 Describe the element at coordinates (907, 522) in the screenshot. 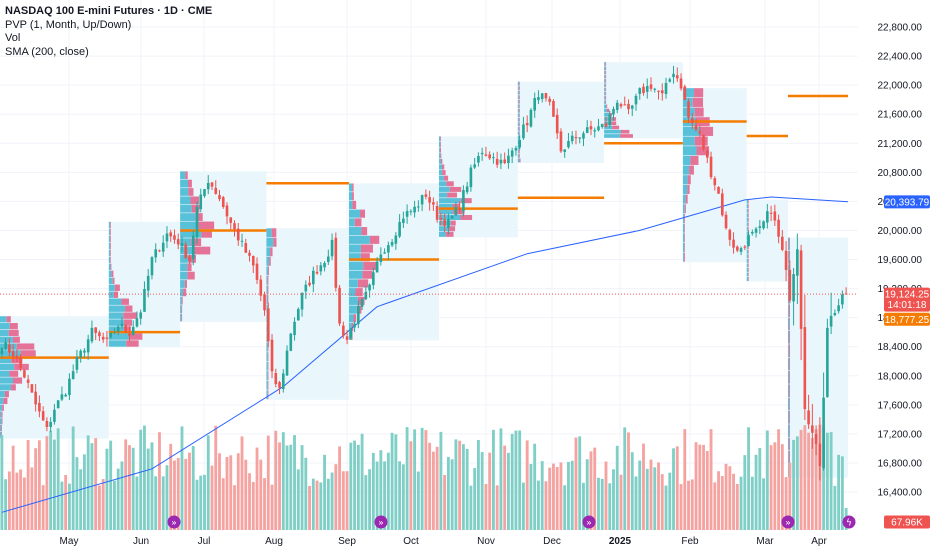

I see `volume-value-label: 67.96K` at that location.